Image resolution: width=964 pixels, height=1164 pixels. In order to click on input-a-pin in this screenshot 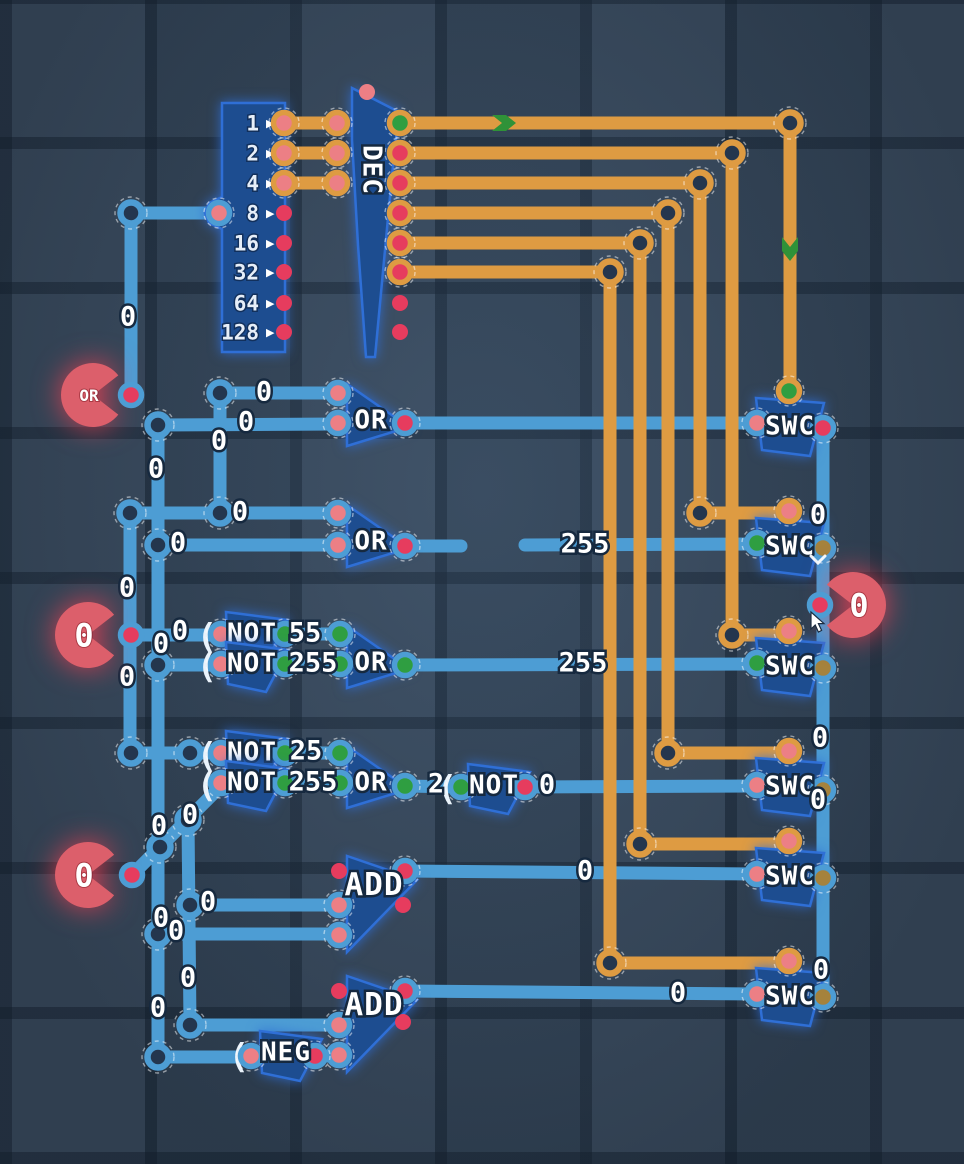, I will do `click(339, 991)`.